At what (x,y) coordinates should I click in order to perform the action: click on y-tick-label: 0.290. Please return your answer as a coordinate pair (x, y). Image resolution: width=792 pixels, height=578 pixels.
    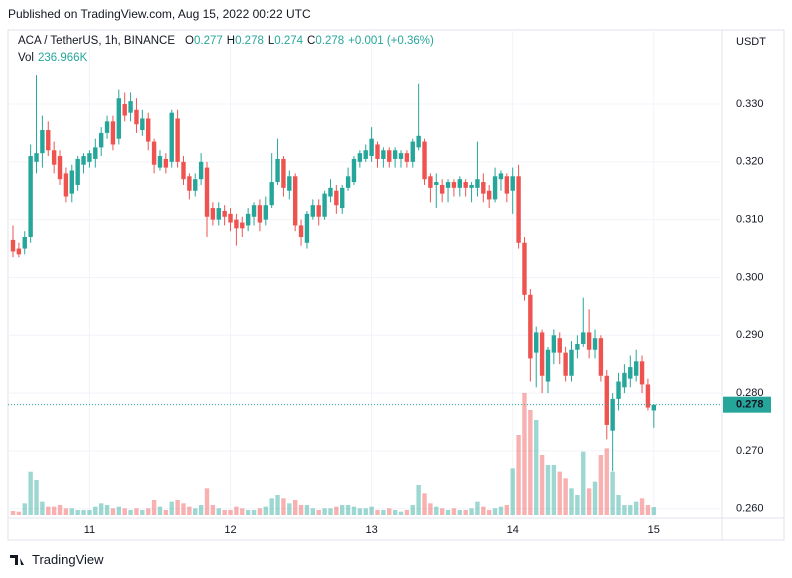
    Looking at the image, I should click on (750, 335).